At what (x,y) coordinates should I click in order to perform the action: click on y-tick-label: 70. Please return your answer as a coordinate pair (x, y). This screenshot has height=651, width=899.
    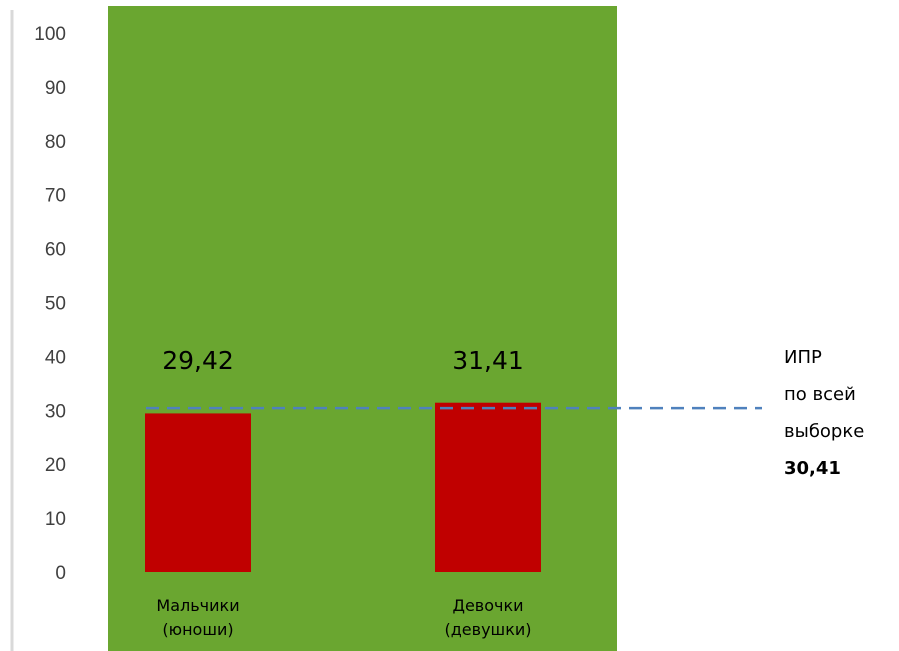
    Looking at the image, I should click on (55, 196).